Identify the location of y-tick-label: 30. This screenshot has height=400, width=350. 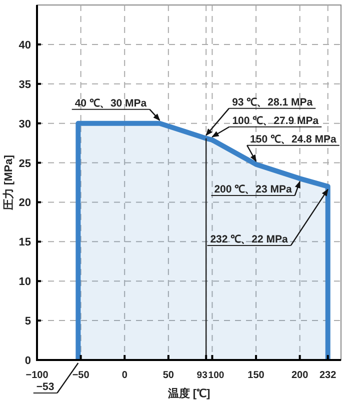
(24, 124).